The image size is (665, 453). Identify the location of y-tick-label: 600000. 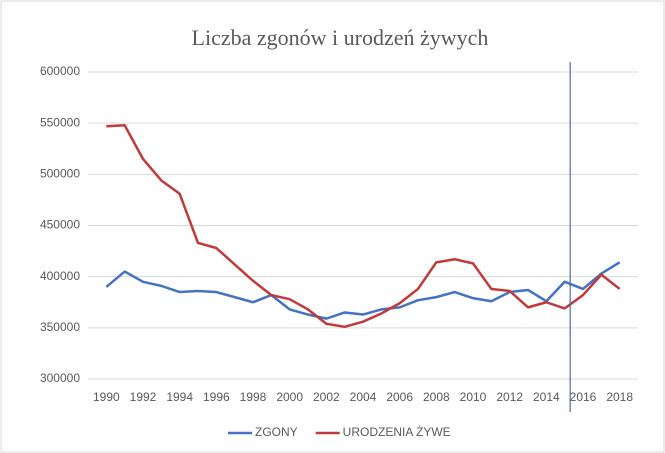
(60, 71).